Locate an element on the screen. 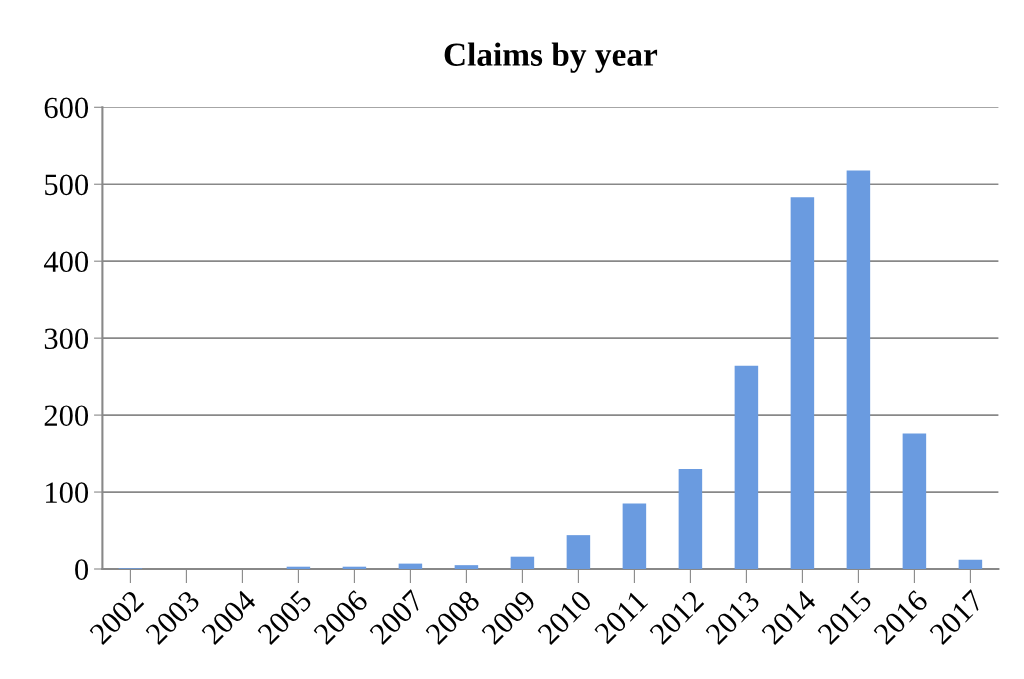 Image resolution: width=1024 pixels, height=679 pixels. chart-title: Claims by year is located at coordinates (551, 57).